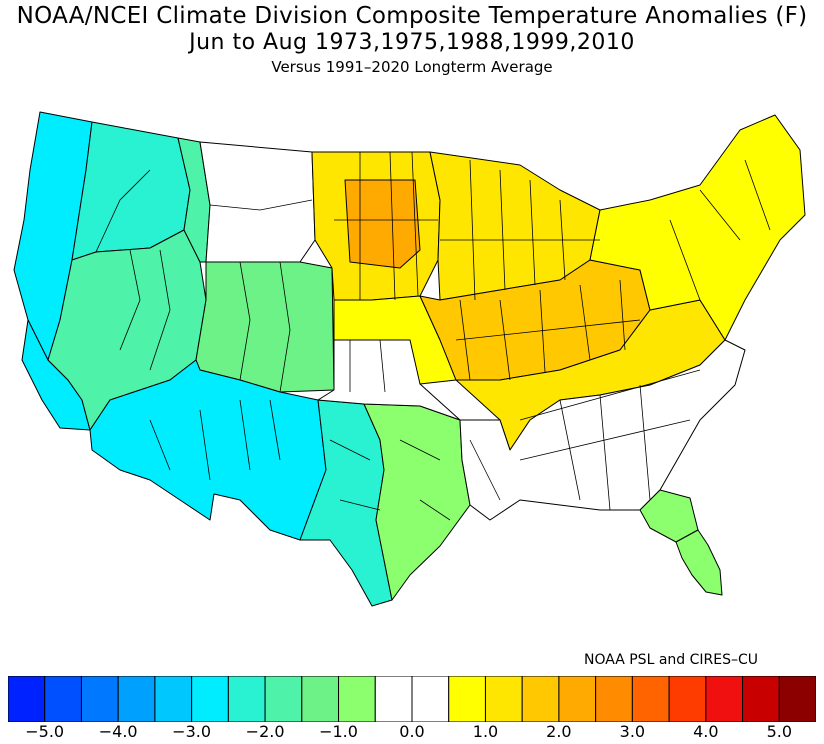  Describe the element at coordinates (192, 731) in the screenshot. I see `legend-tick-label: −3.0` at that location.